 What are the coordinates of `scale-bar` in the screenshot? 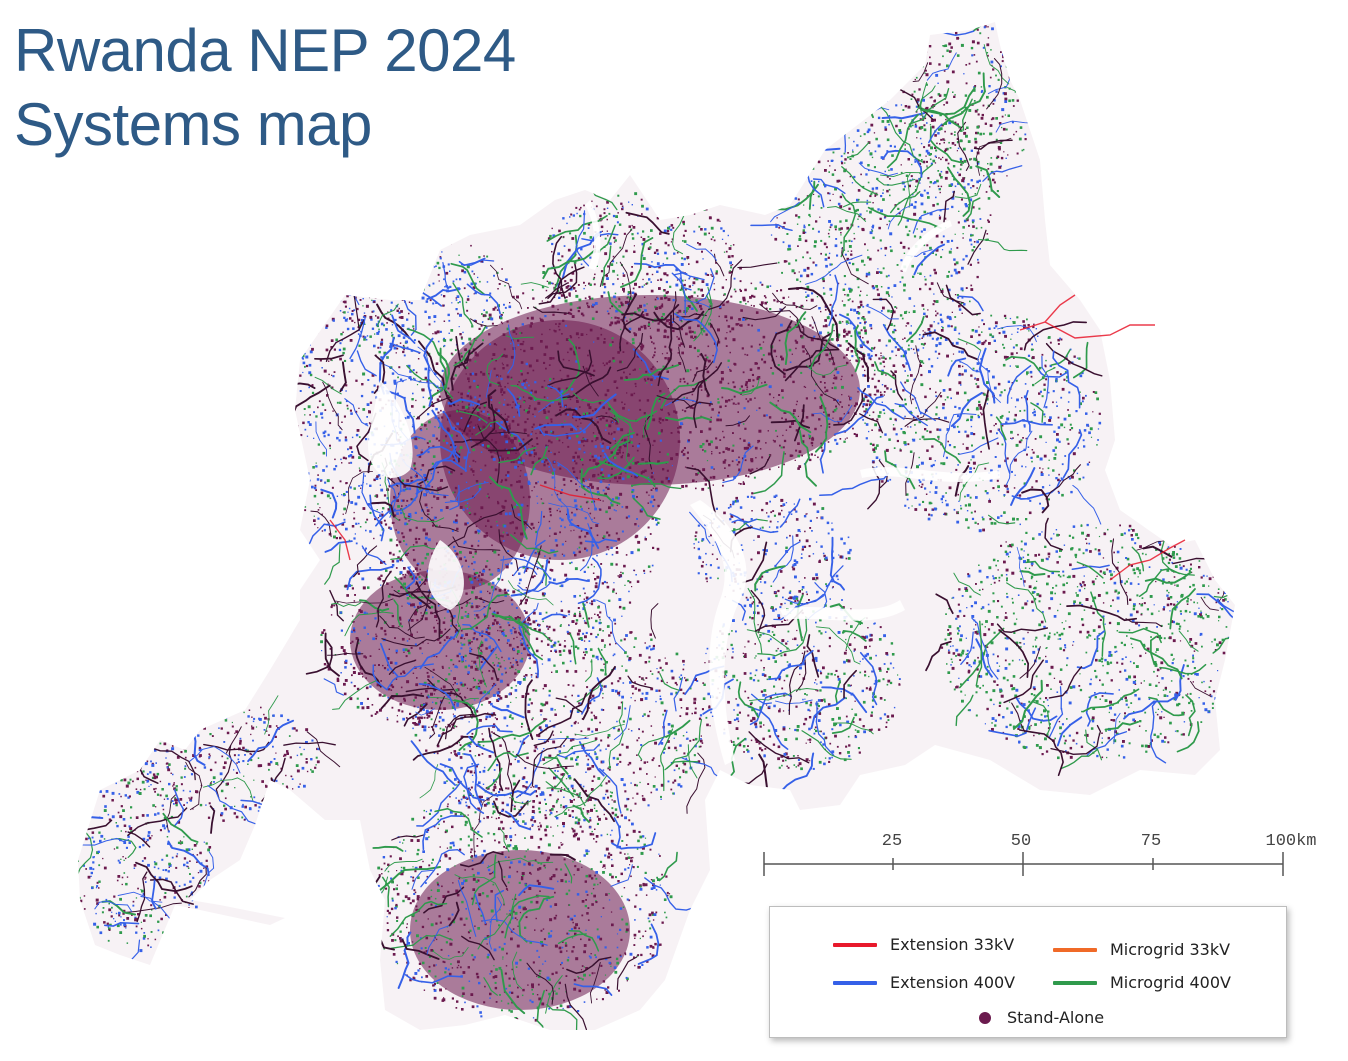 It's located at (1023, 864).